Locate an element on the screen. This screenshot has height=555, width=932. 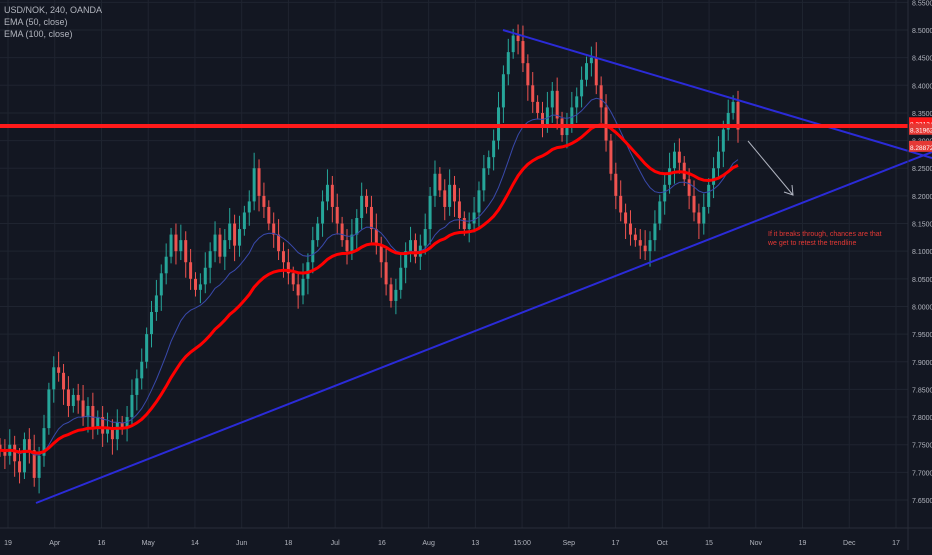
x-tick-label: Aug is located at coordinates (428, 543).